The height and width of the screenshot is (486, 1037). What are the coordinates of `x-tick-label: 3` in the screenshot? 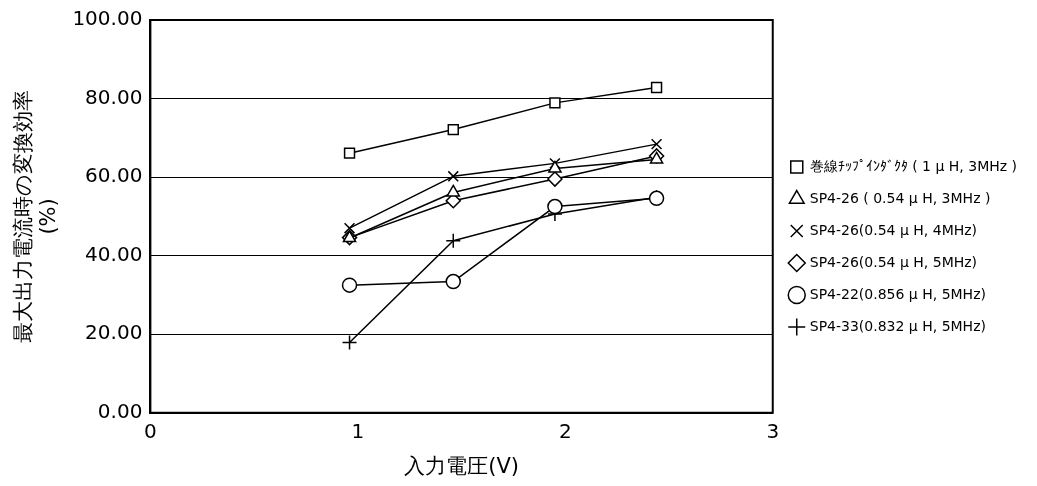 It's located at (773, 431).